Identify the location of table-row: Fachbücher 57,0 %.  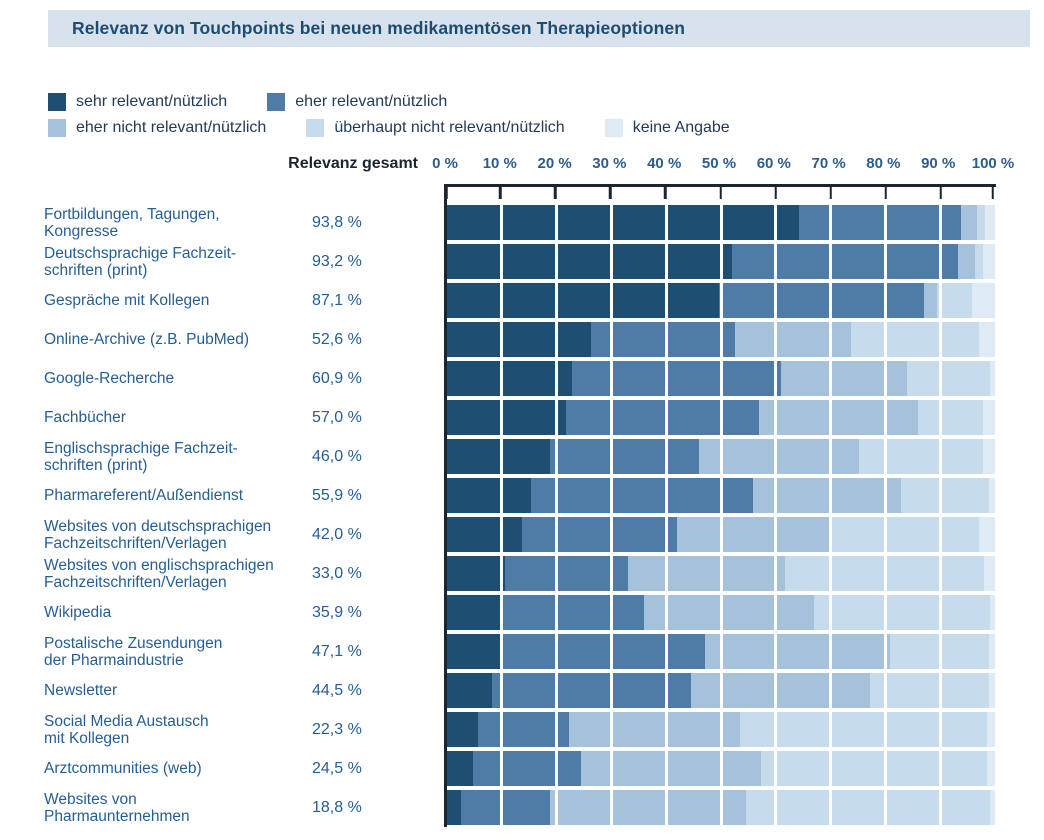
(522, 417).